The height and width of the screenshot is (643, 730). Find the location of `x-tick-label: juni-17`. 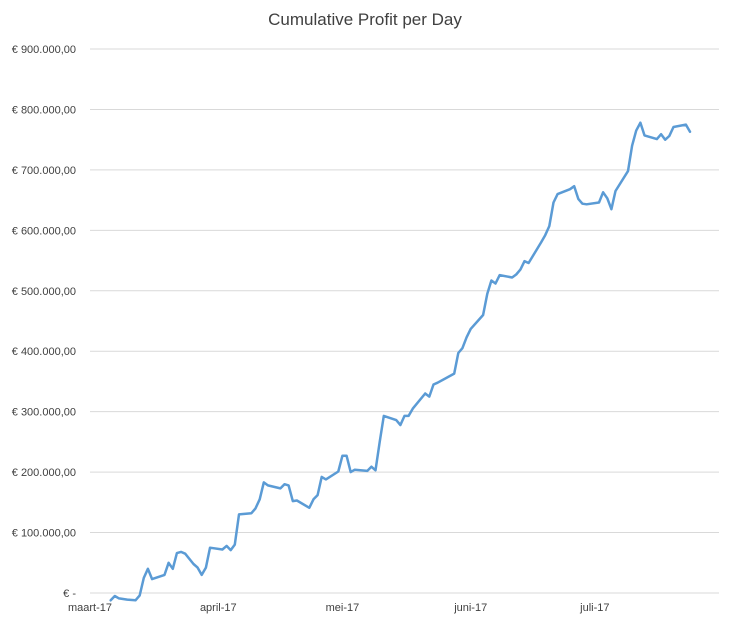

x-tick-label: juni-17 is located at coordinates (470, 608).